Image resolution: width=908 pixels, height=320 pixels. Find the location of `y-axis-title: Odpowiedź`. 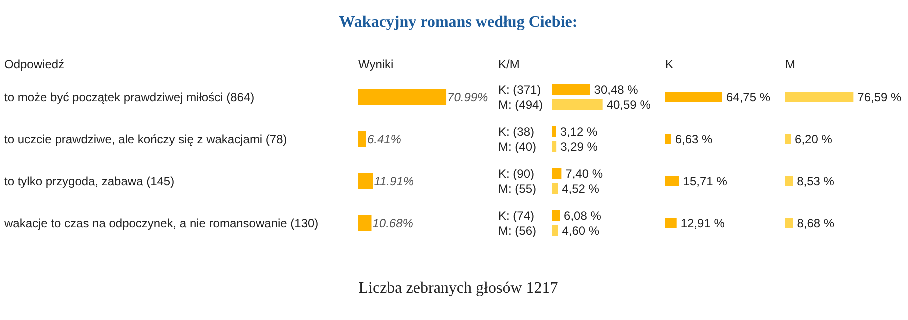

y-axis-title: Odpowiedź is located at coordinates (34, 65).